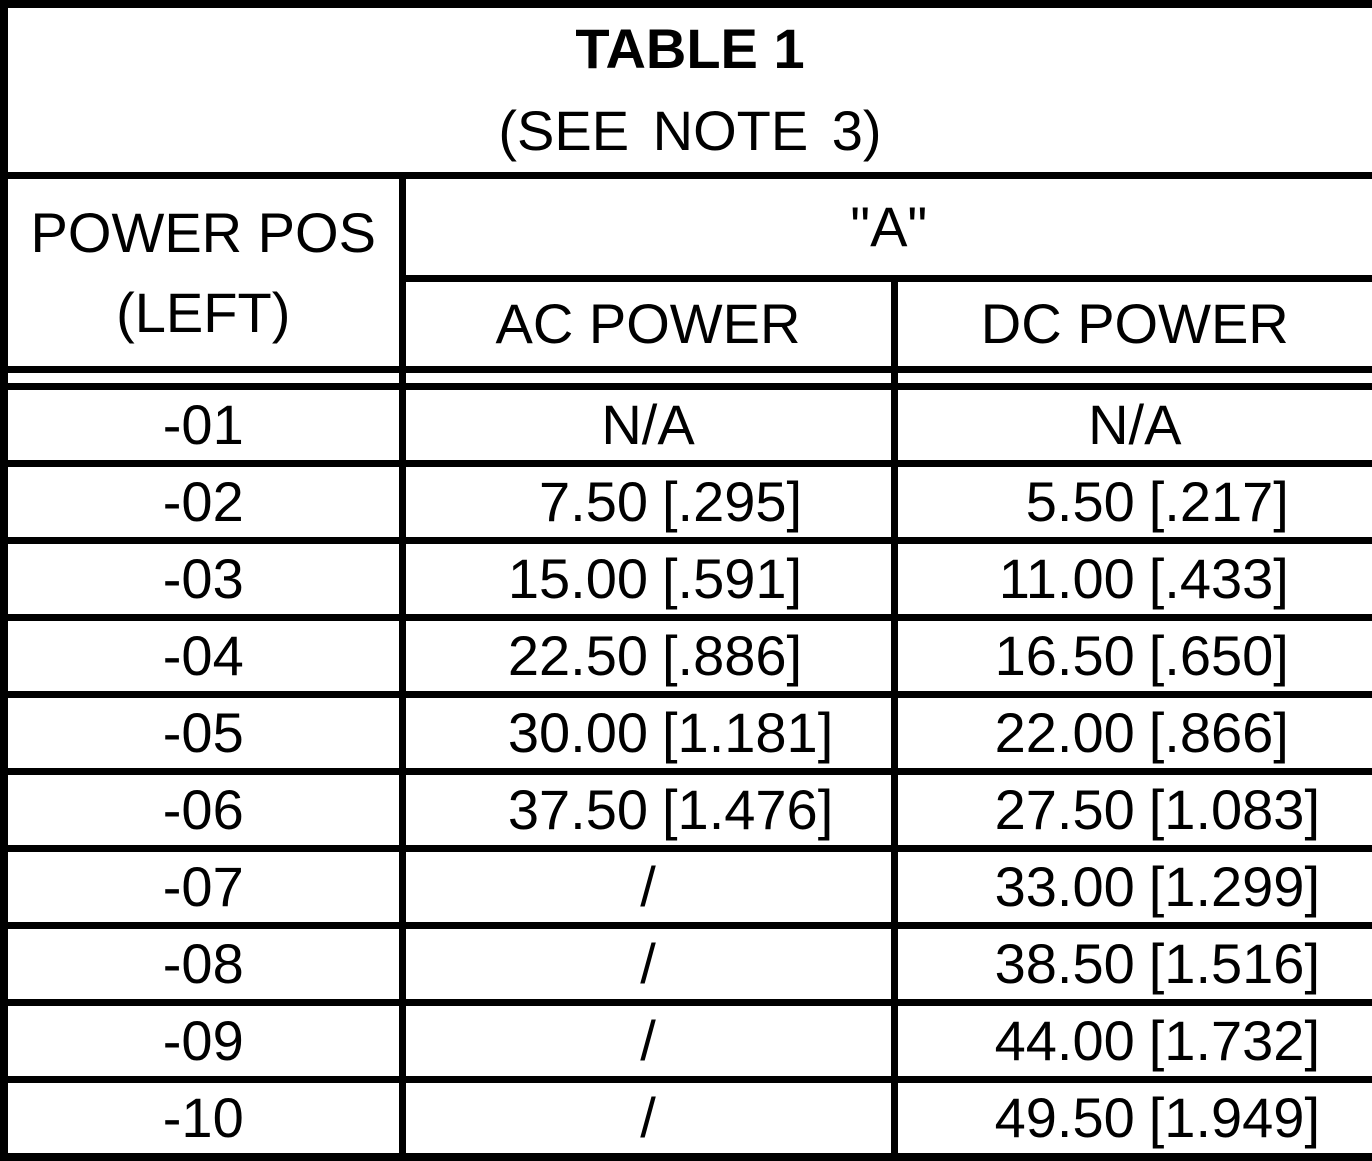 The height and width of the screenshot is (1161, 1372). I want to click on table-row: -08/38.50 [1.516], so click(686, 964).